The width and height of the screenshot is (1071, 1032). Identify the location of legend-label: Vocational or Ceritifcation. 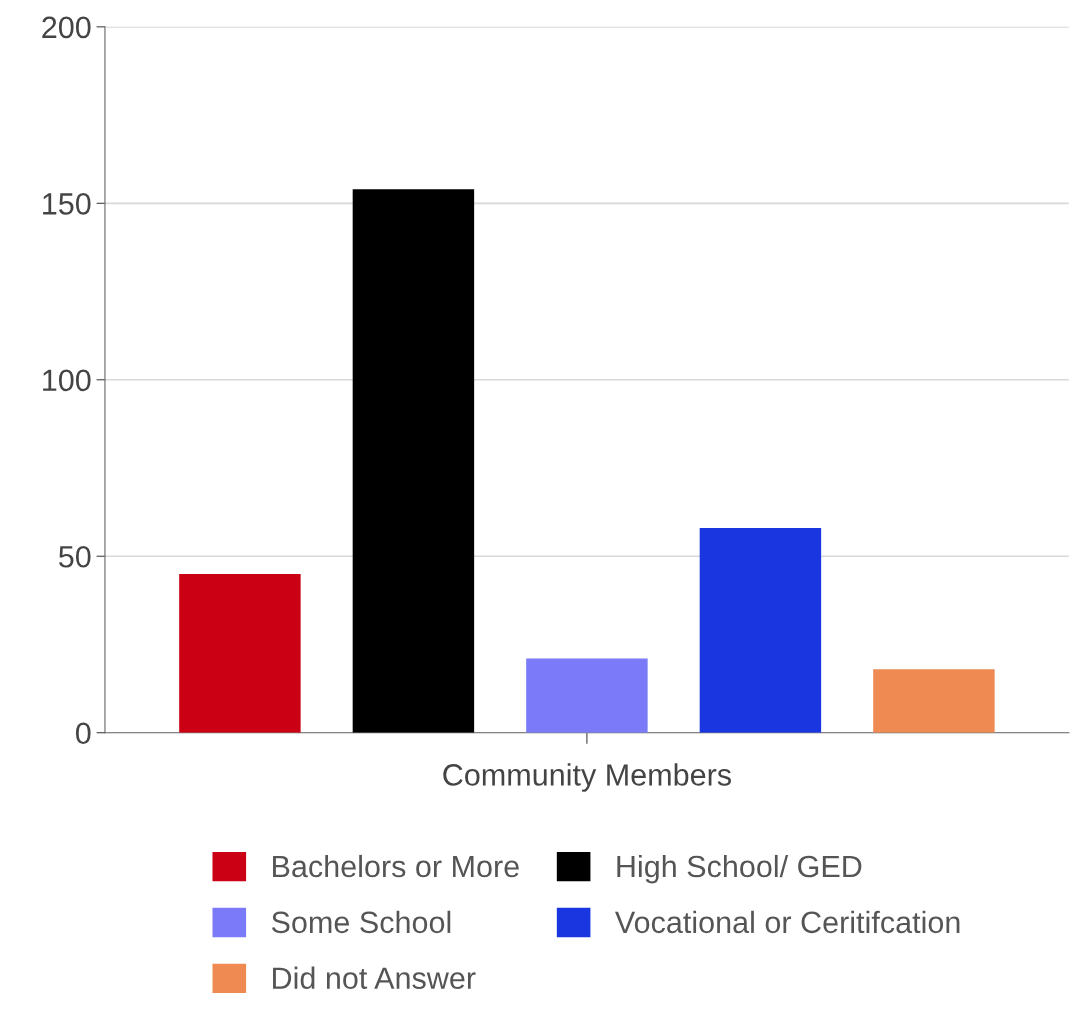
(787, 922).